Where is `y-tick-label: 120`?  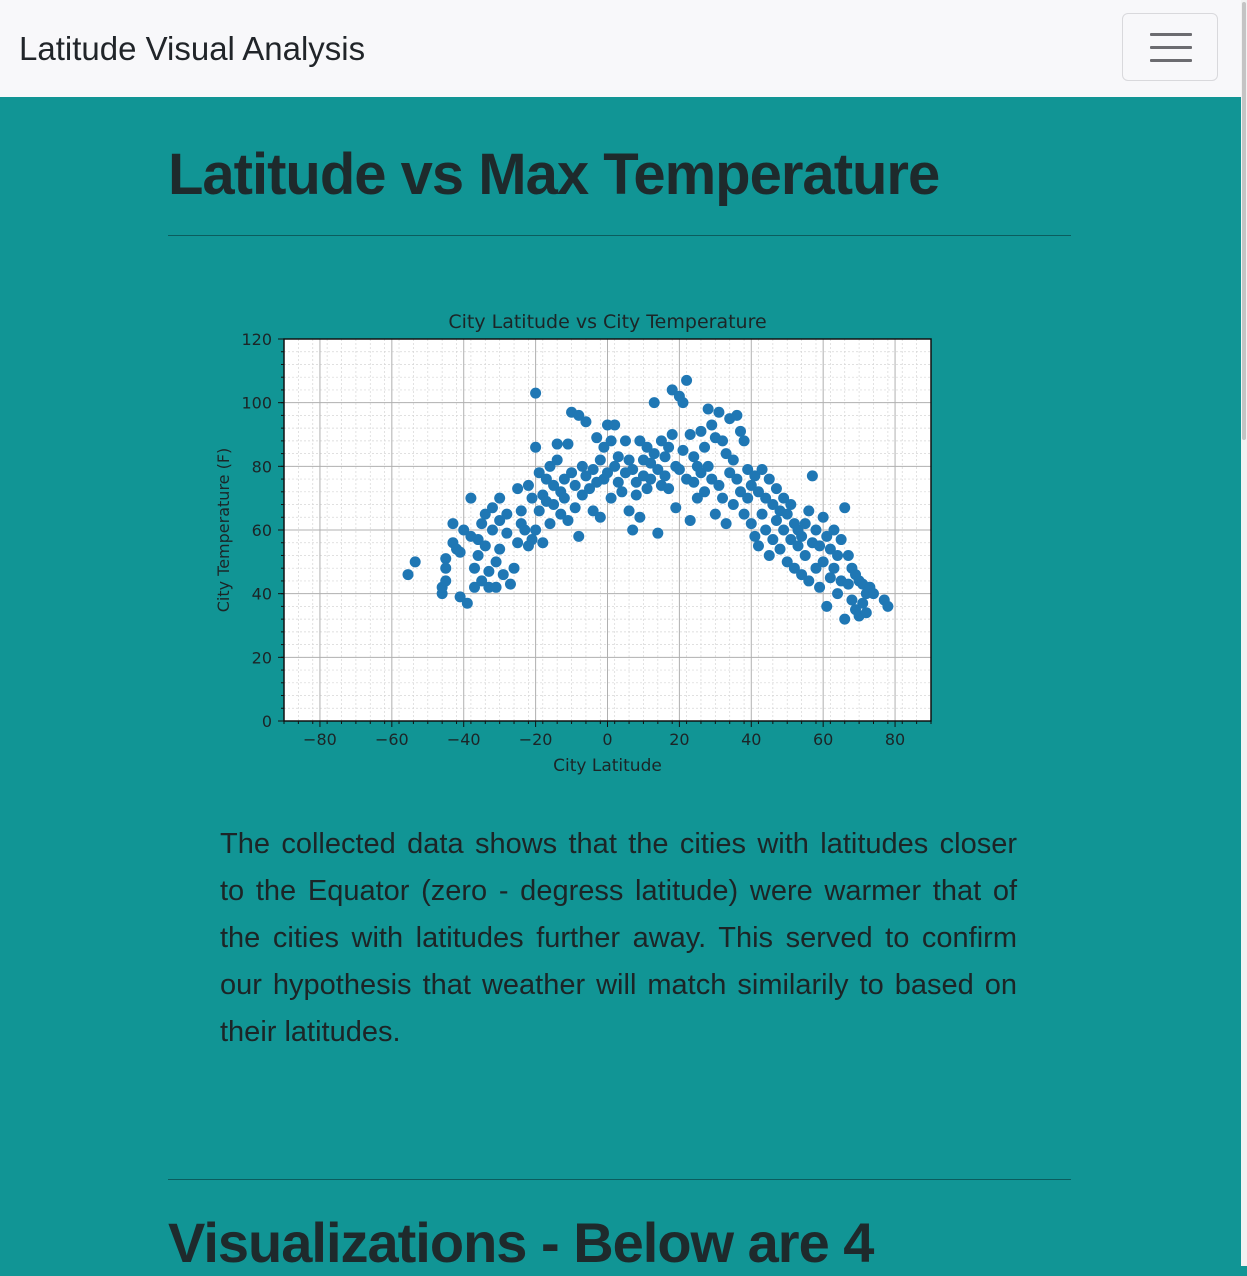 y-tick-label: 120 is located at coordinates (256, 339).